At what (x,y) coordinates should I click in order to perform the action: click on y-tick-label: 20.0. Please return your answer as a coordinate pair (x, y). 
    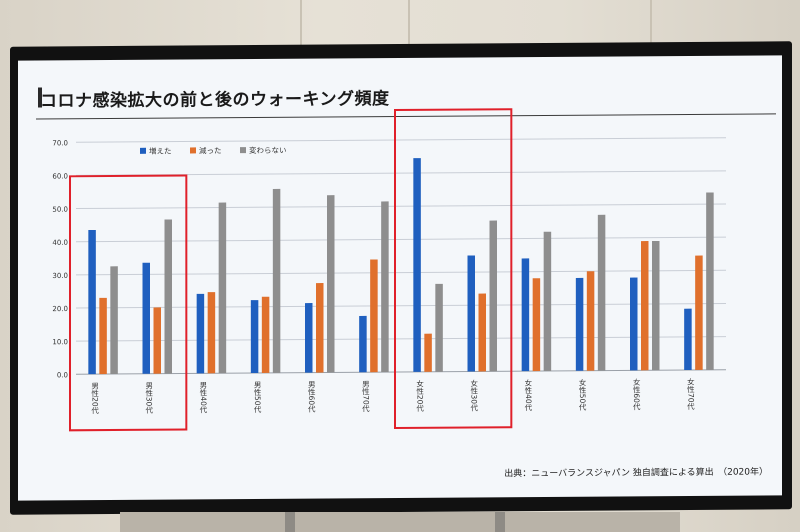
    Looking at the image, I should click on (60, 309).